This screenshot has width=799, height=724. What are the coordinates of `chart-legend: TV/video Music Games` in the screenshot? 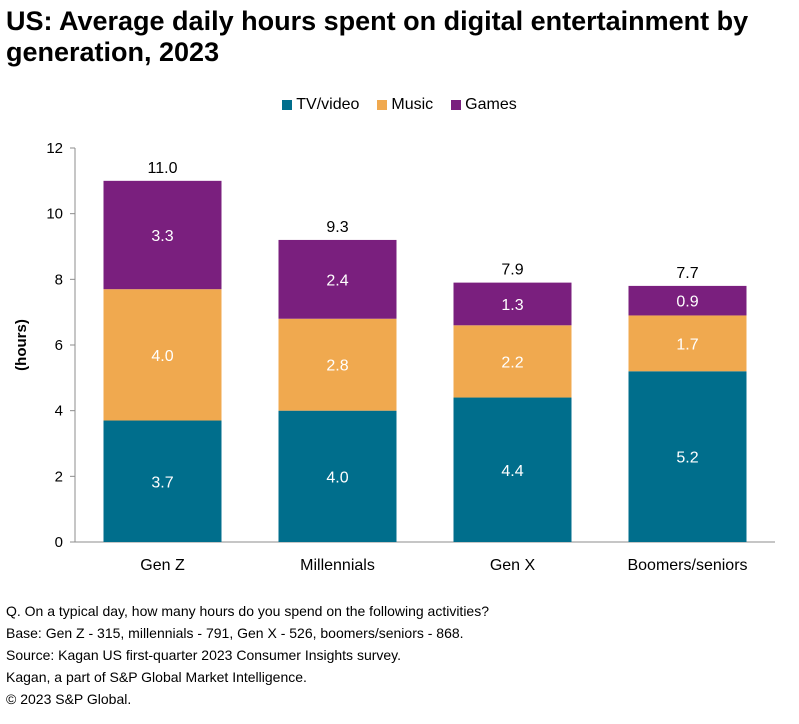 It's located at (399, 105).